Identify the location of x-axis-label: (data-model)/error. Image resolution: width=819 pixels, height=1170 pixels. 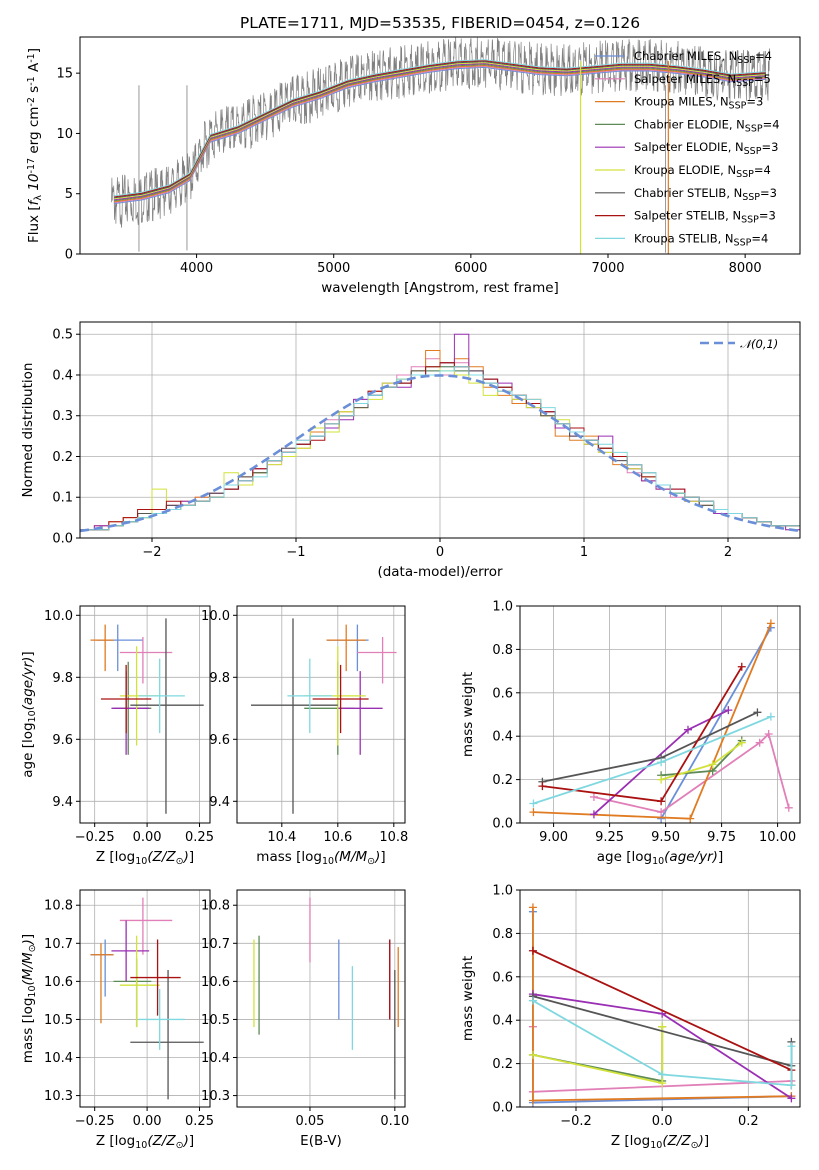
(440, 572).